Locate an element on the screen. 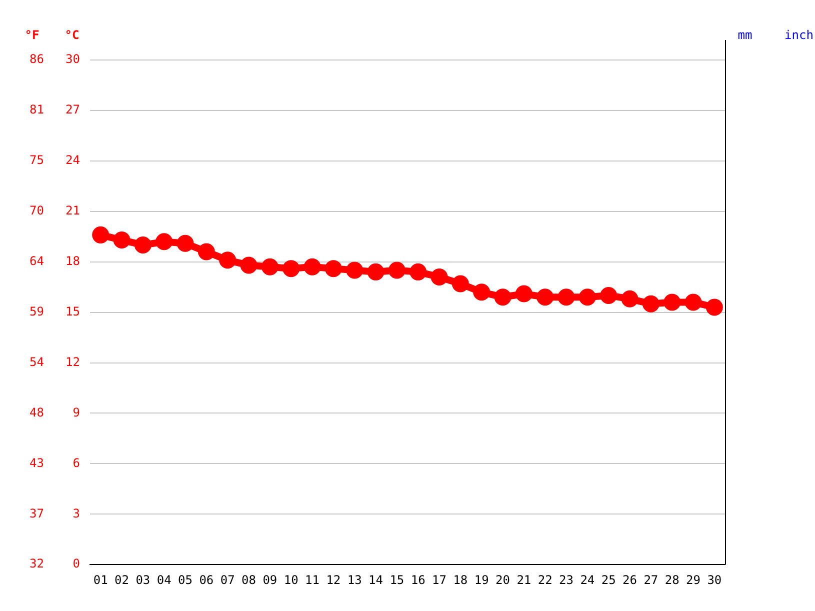  x-tick-label: 29 is located at coordinates (693, 579).